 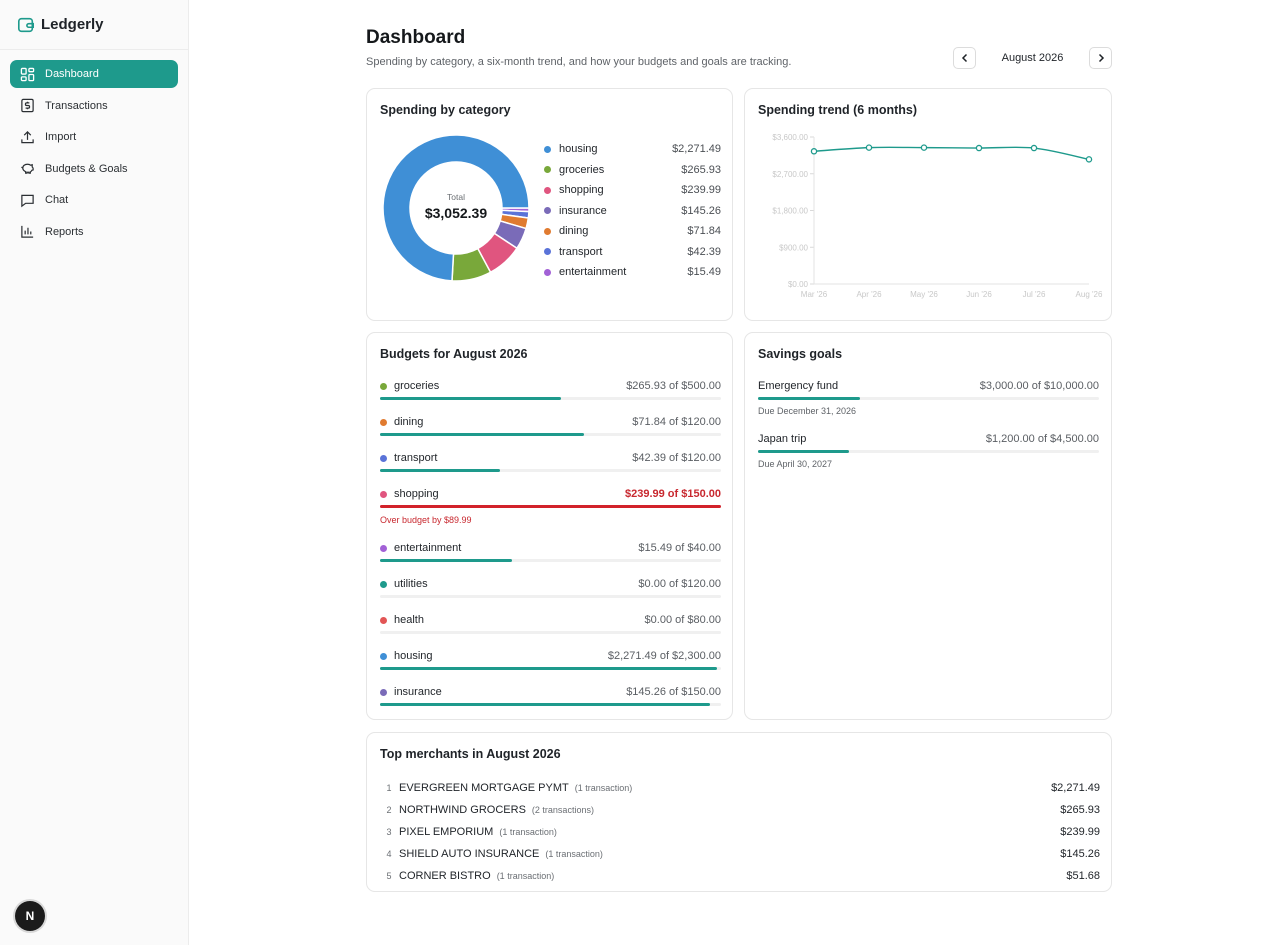 I want to click on budget-row: housing $2,271.49 of $2,300.00, so click(x=550, y=656).